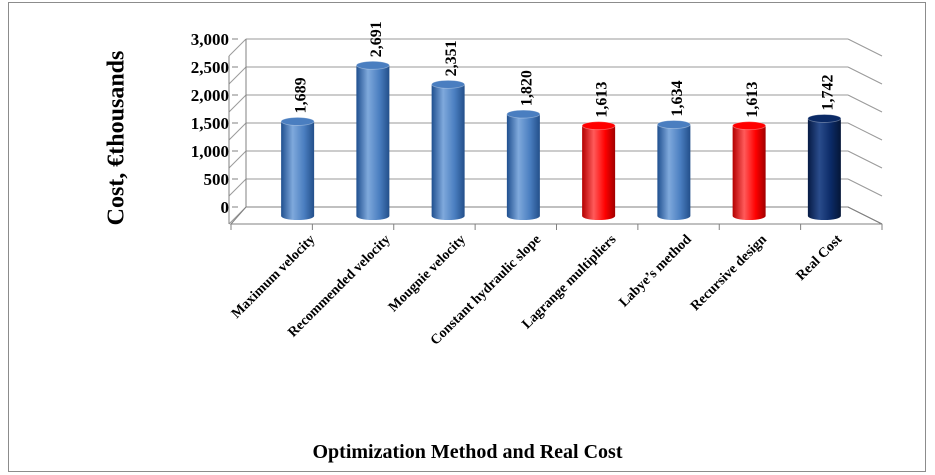  Describe the element at coordinates (210, 123) in the screenshot. I see `y-tick-label: 1,500` at that location.